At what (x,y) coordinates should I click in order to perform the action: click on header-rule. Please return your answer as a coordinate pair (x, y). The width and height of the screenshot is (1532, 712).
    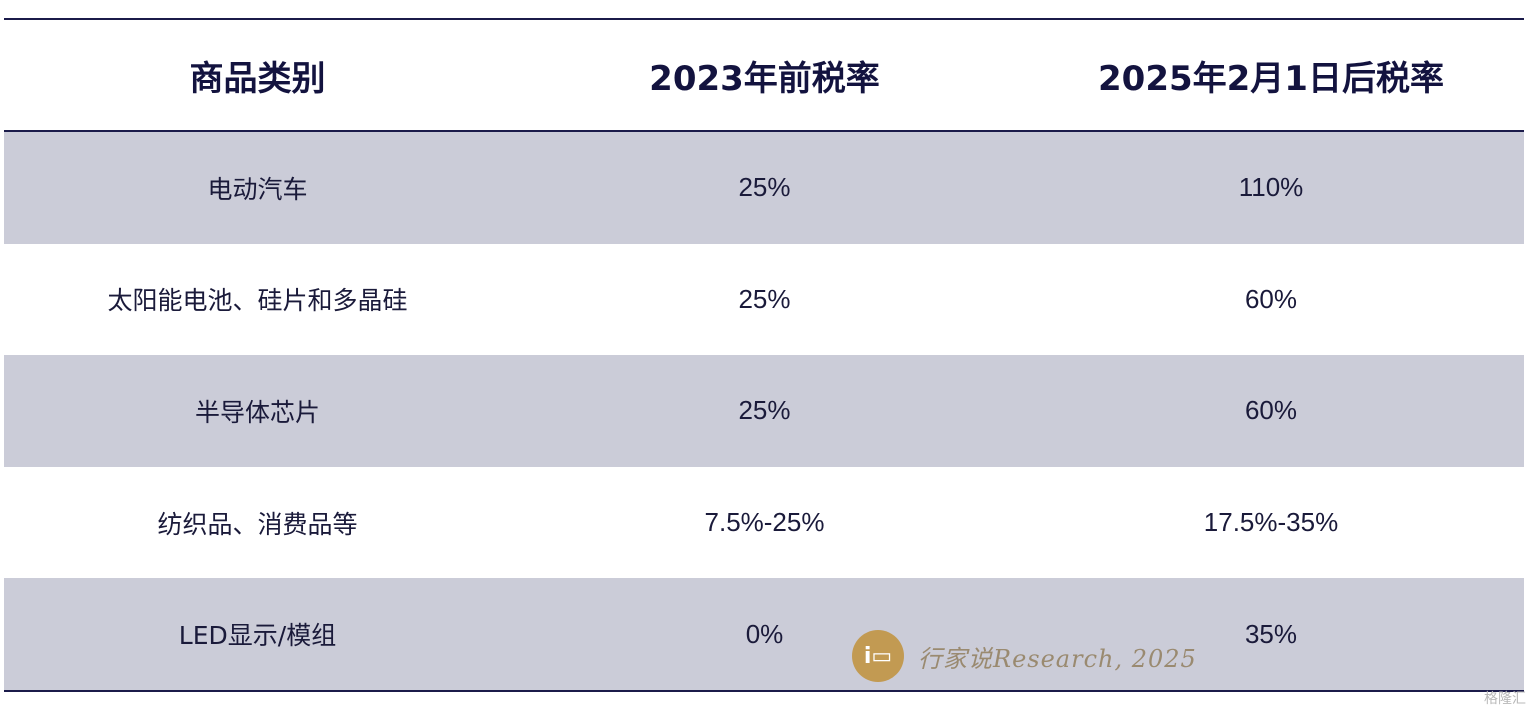
    Looking at the image, I should click on (764, 131).